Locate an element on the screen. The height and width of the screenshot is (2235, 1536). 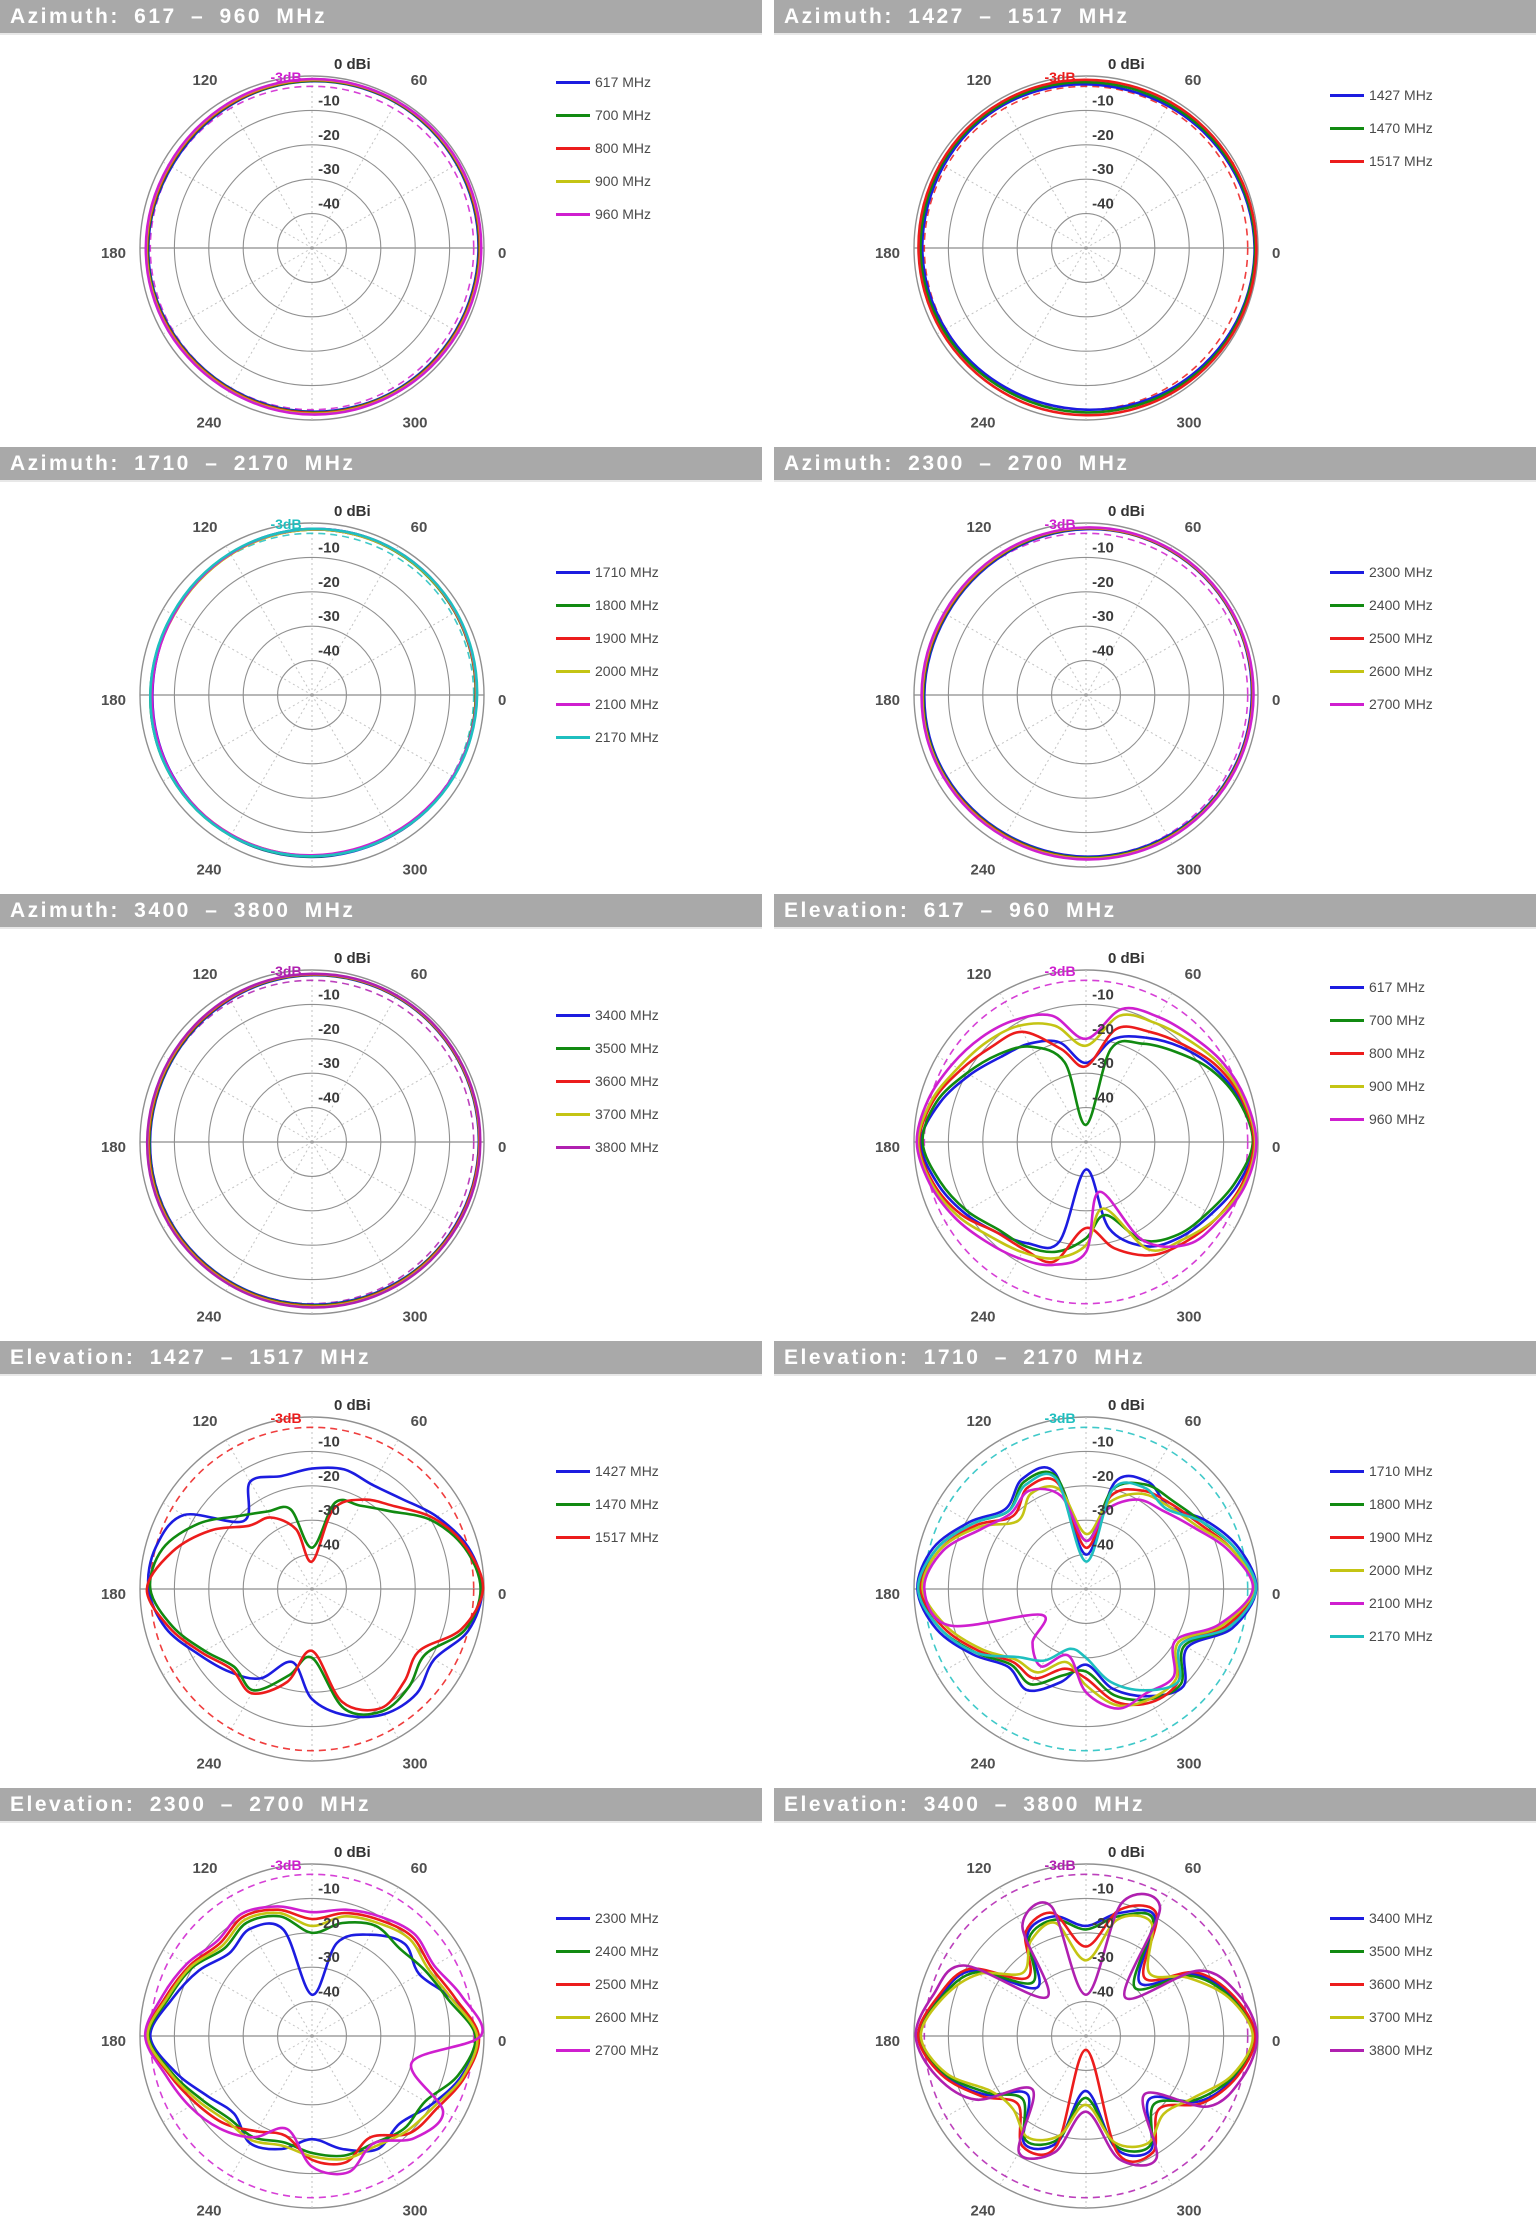
panel-header-bar: Elevation: 2300 – 2700 MHz is located at coordinates (381, 1805).